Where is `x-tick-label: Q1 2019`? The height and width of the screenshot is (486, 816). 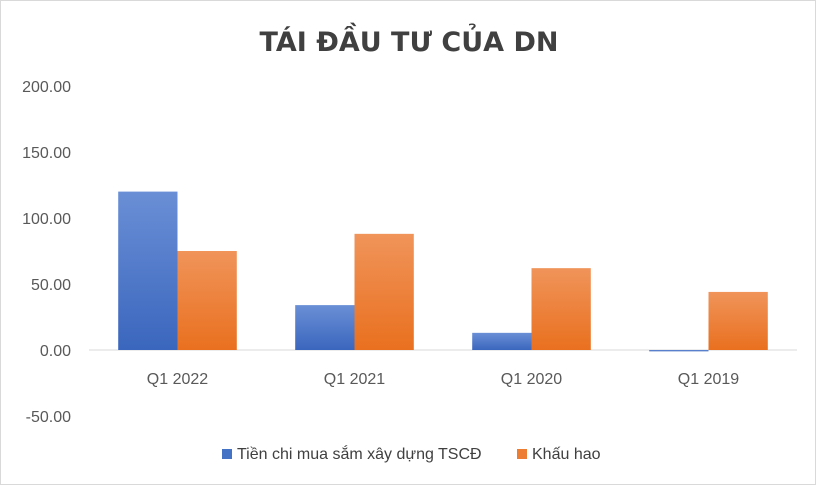 x-tick-label: Q1 2019 is located at coordinates (708, 379).